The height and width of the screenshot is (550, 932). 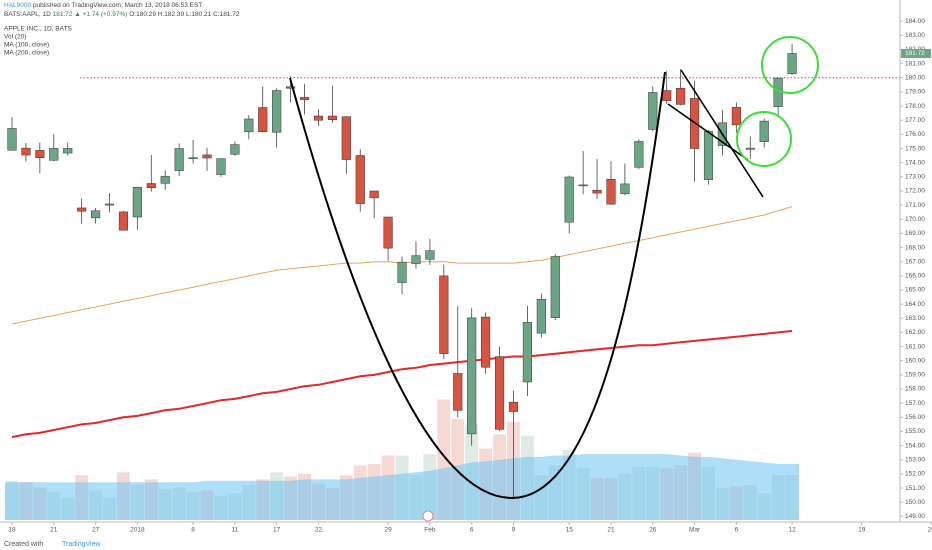 What do you see at coordinates (915, 516) in the screenshot?
I see `y-tick-label: 149.00` at bounding box center [915, 516].